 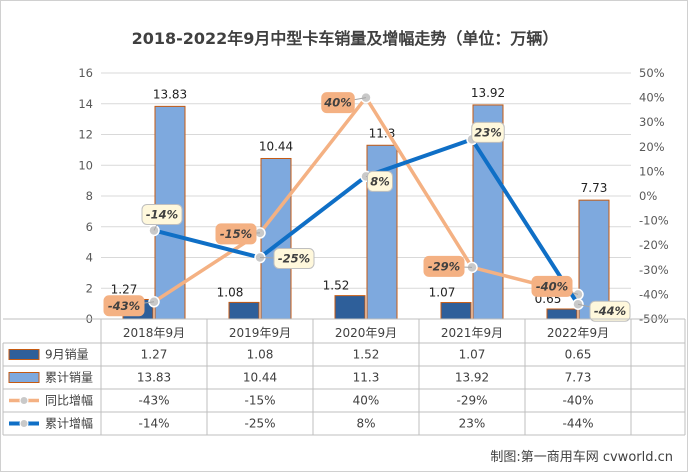 I want to click on category-label: 2021年9月, so click(x=472, y=333).